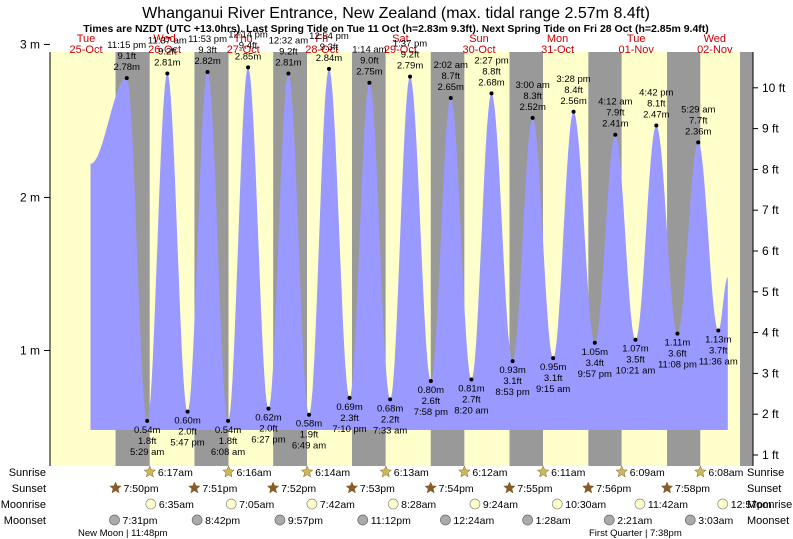 The width and height of the screenshot is (793, 539). What do you see at coordinates (471, 389) in the screenshot?
I see `tide-m: 0.81m` at bounding box center [471, 389].